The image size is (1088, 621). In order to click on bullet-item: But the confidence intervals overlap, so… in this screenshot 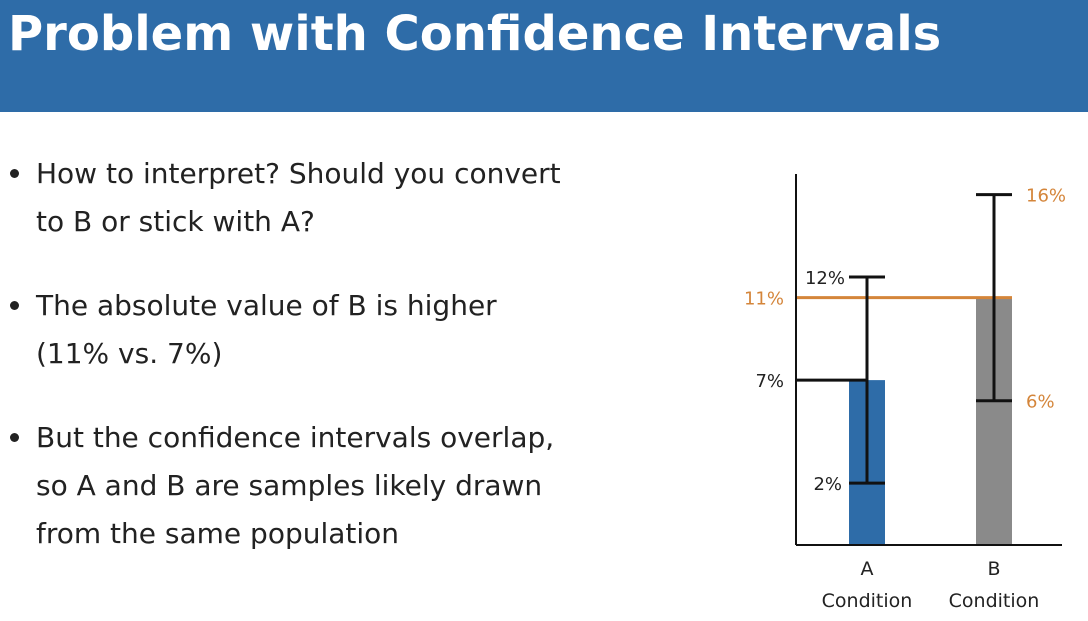, I will do `click(320, 486)`.